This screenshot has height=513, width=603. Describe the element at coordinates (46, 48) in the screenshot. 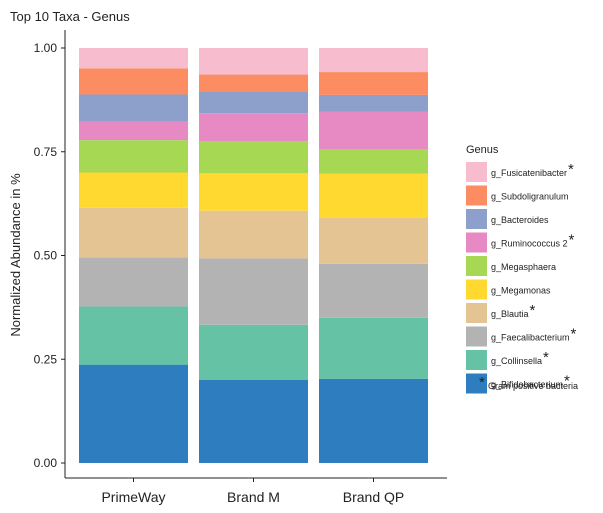

I see `y-tick-label-4: 1.00` at that location.